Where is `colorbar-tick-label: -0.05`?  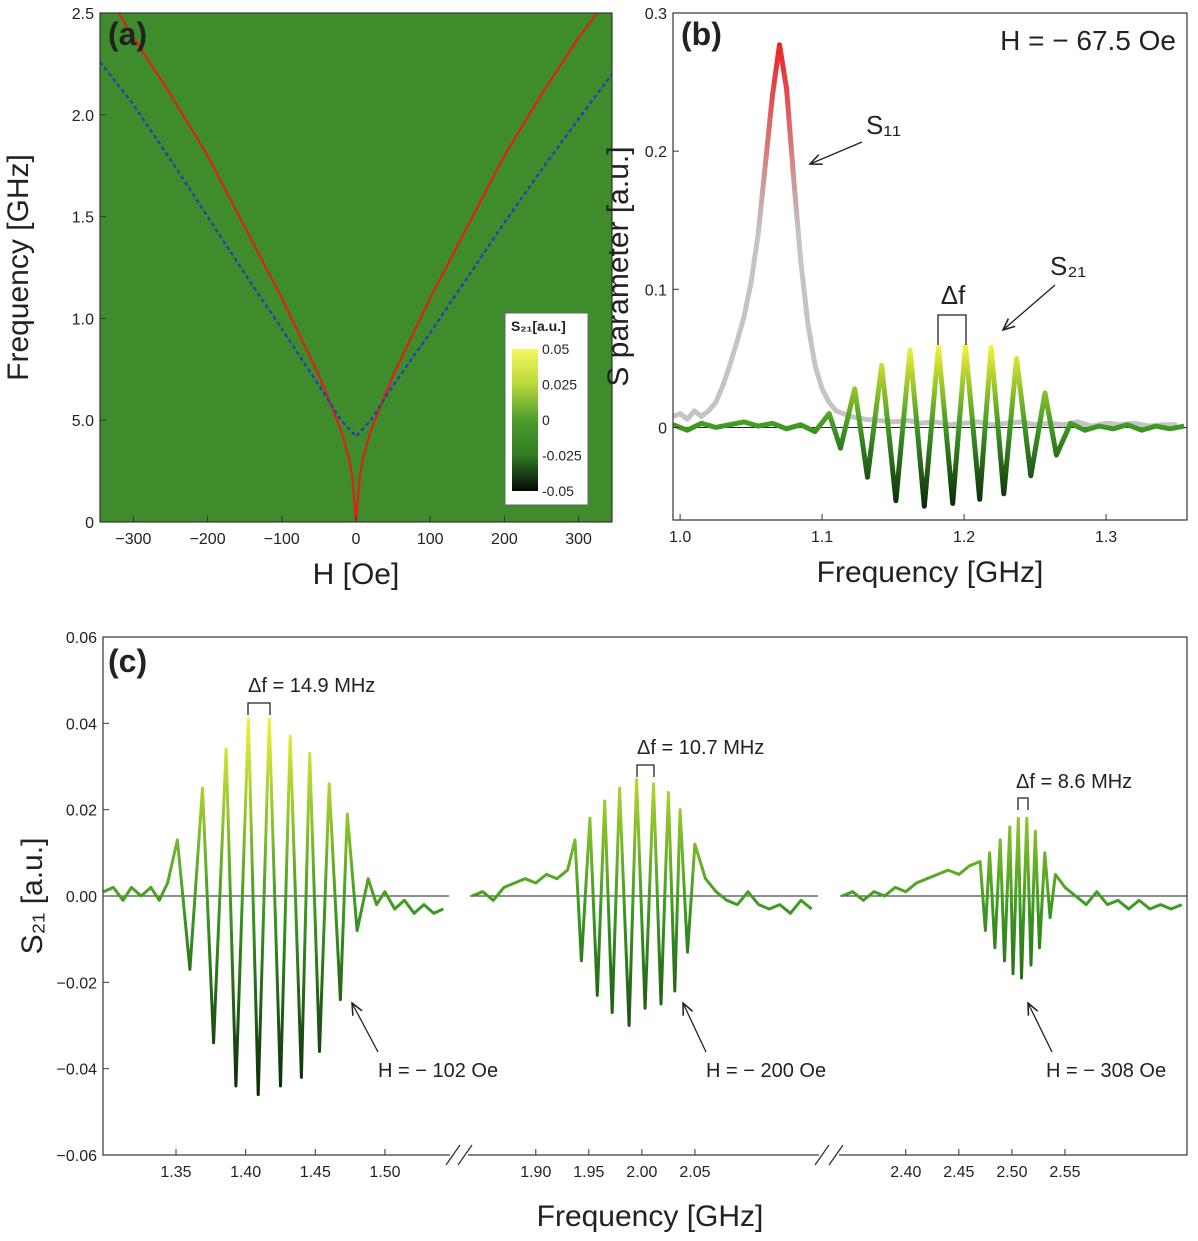
colorbar-tick-label: -0.05 is located at coordinates (558, 491).